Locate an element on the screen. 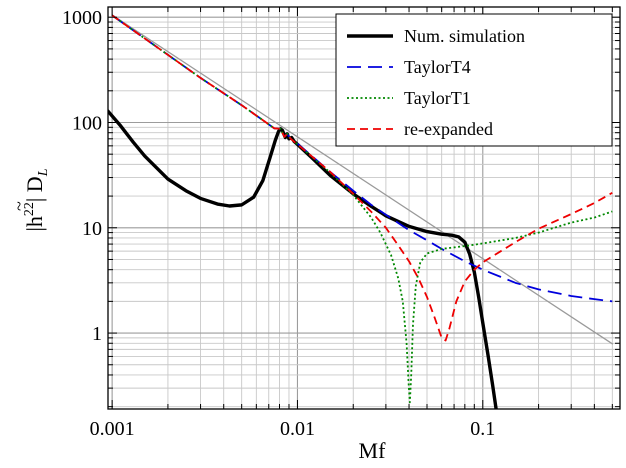 This screenshot has height=468, width=626. x-axis-label: Mf is located at coordinates (373, 450).